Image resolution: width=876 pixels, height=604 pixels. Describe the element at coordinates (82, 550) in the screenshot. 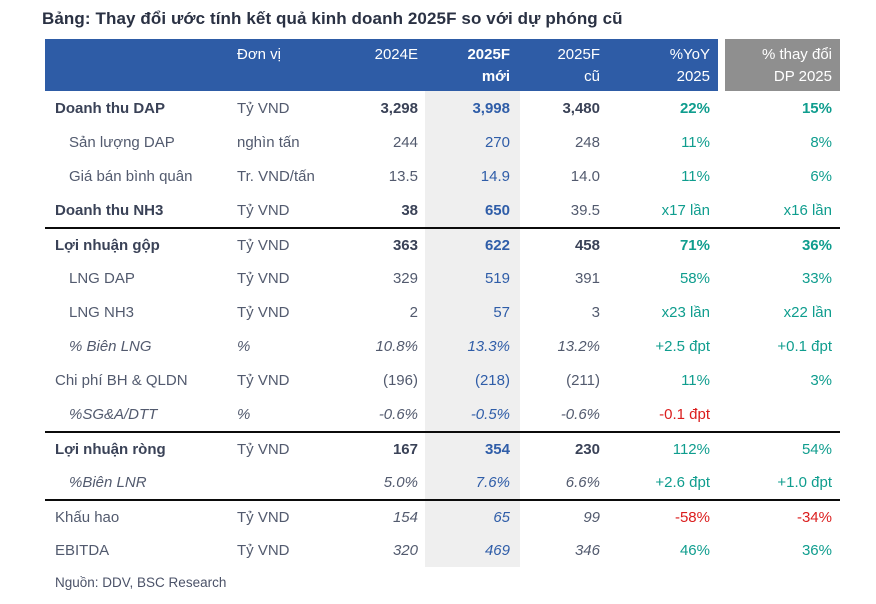

I see `row-label: EBITDA` at that location.